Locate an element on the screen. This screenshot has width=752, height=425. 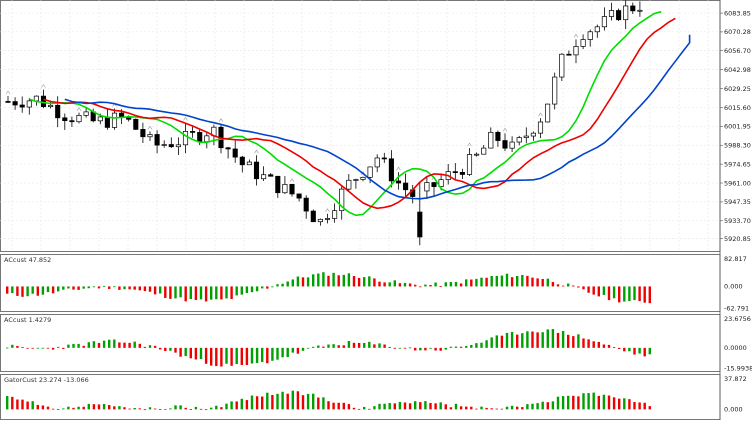
ac-pane-2: ACcust 1.4279 is located at coordinates (327, 341).